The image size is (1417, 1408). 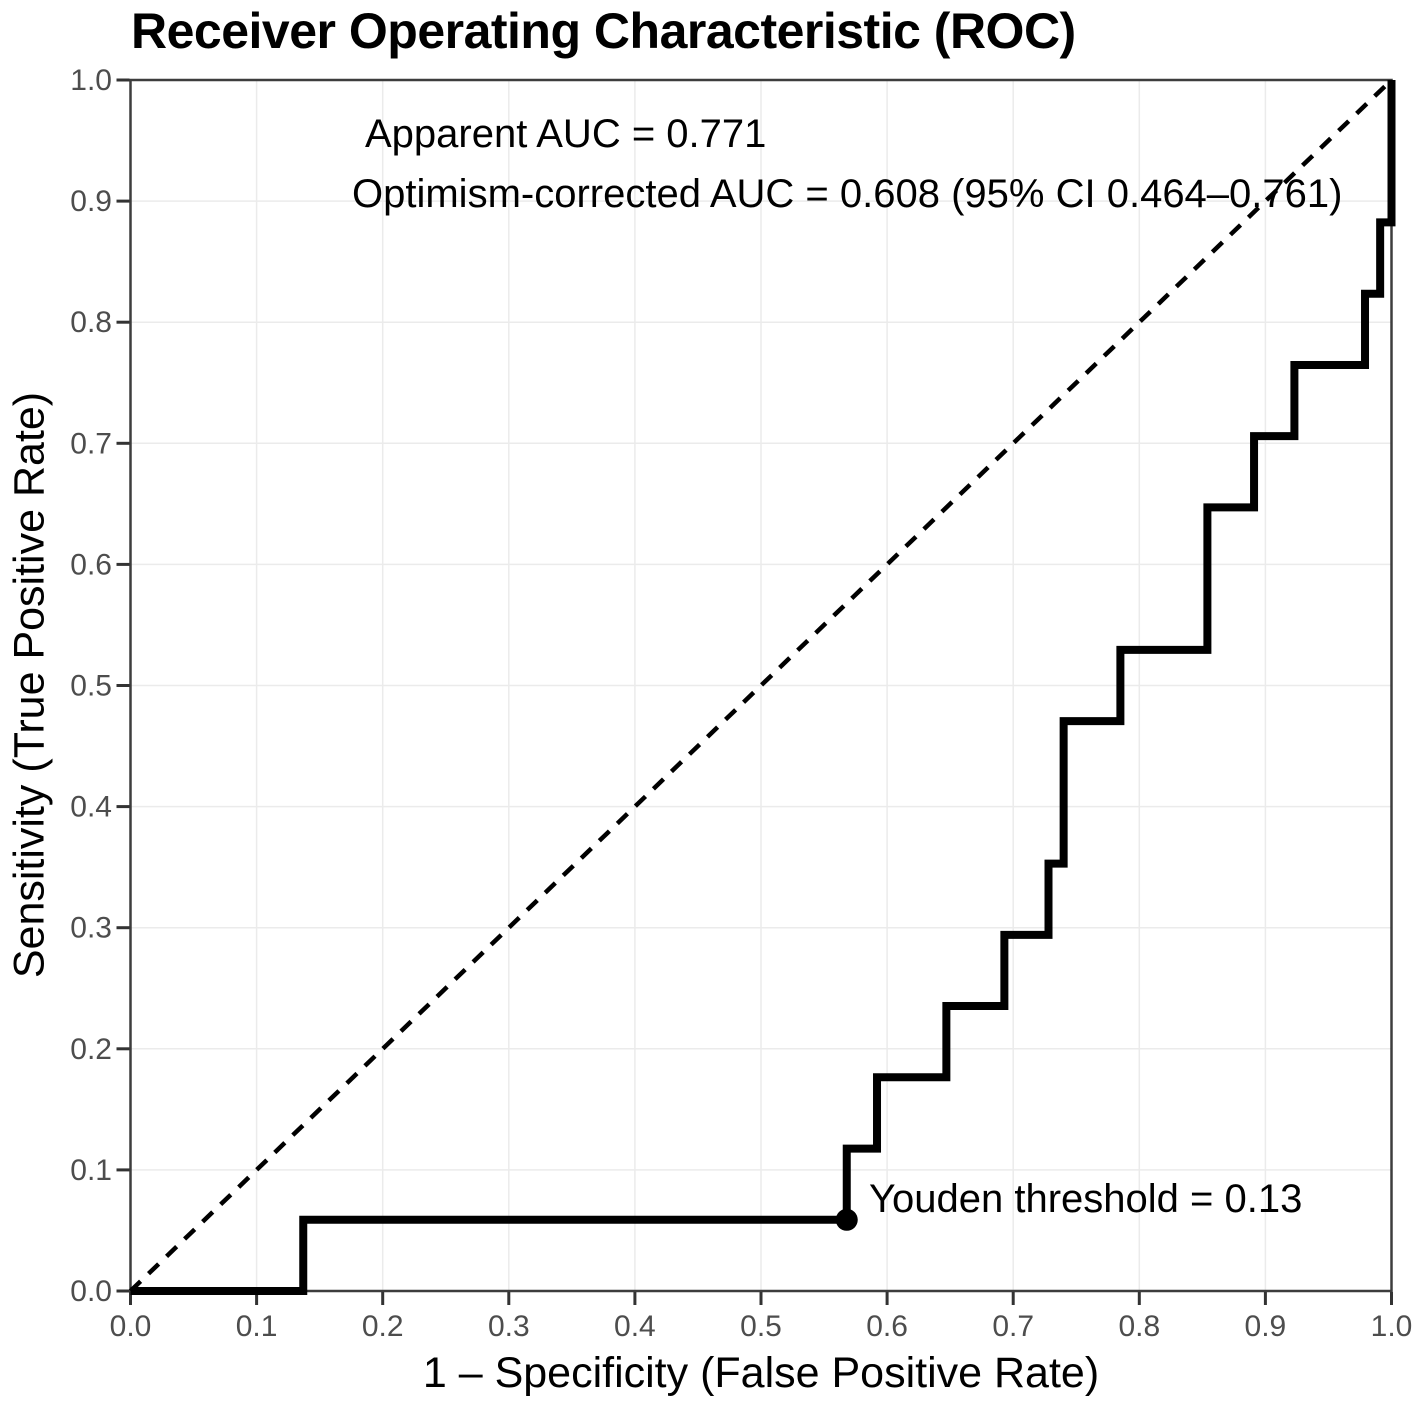 I want to click on x-tick-label: 0.0, so click(x=131, y=1326).